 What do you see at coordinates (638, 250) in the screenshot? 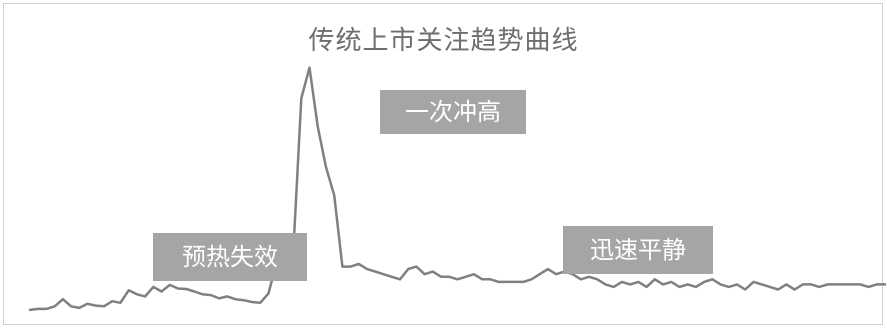
I see `annotation-quick-calm: 迅速平静` at bounding box center [638, 250].